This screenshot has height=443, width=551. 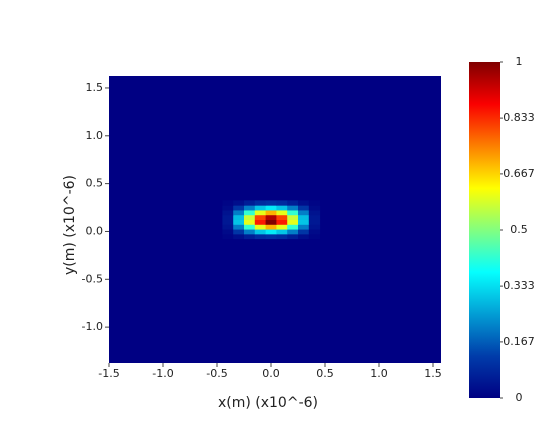 I want to click on y-tick-label: 1.5, so click(x=95, y=87).